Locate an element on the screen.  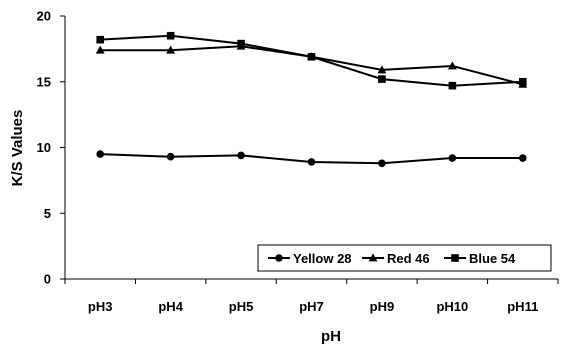
x-tick-label-ph9: pH9 is located at coordinates (382, 306).